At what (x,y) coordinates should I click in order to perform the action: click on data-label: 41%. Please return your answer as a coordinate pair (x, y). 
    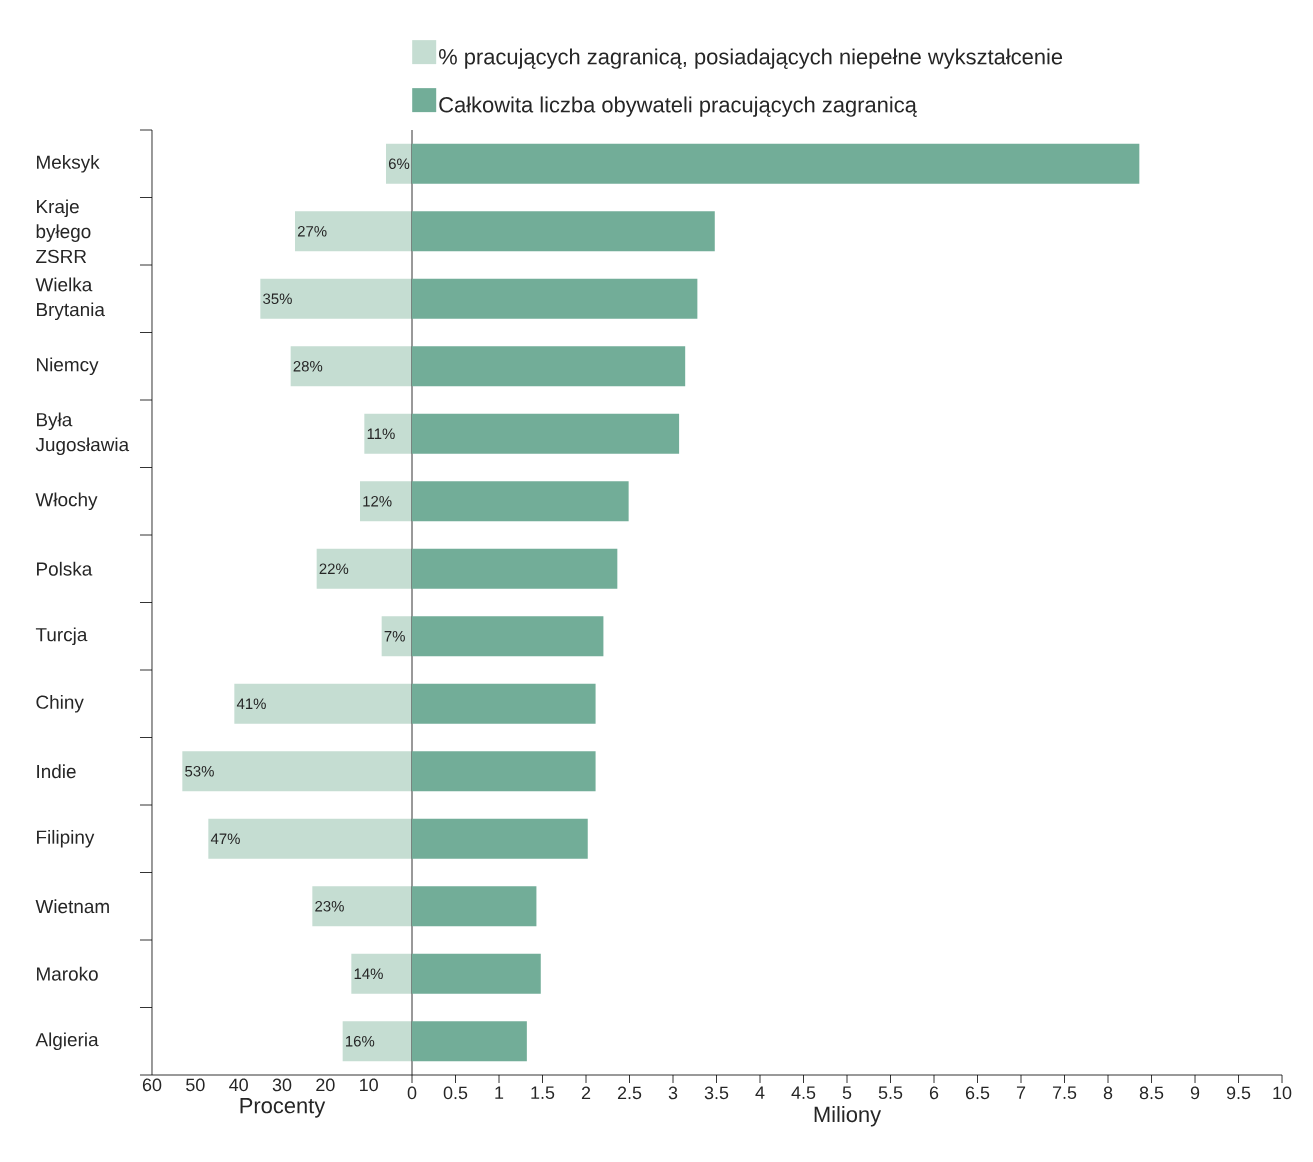
    Looking at the image, I should click on (251, 703).